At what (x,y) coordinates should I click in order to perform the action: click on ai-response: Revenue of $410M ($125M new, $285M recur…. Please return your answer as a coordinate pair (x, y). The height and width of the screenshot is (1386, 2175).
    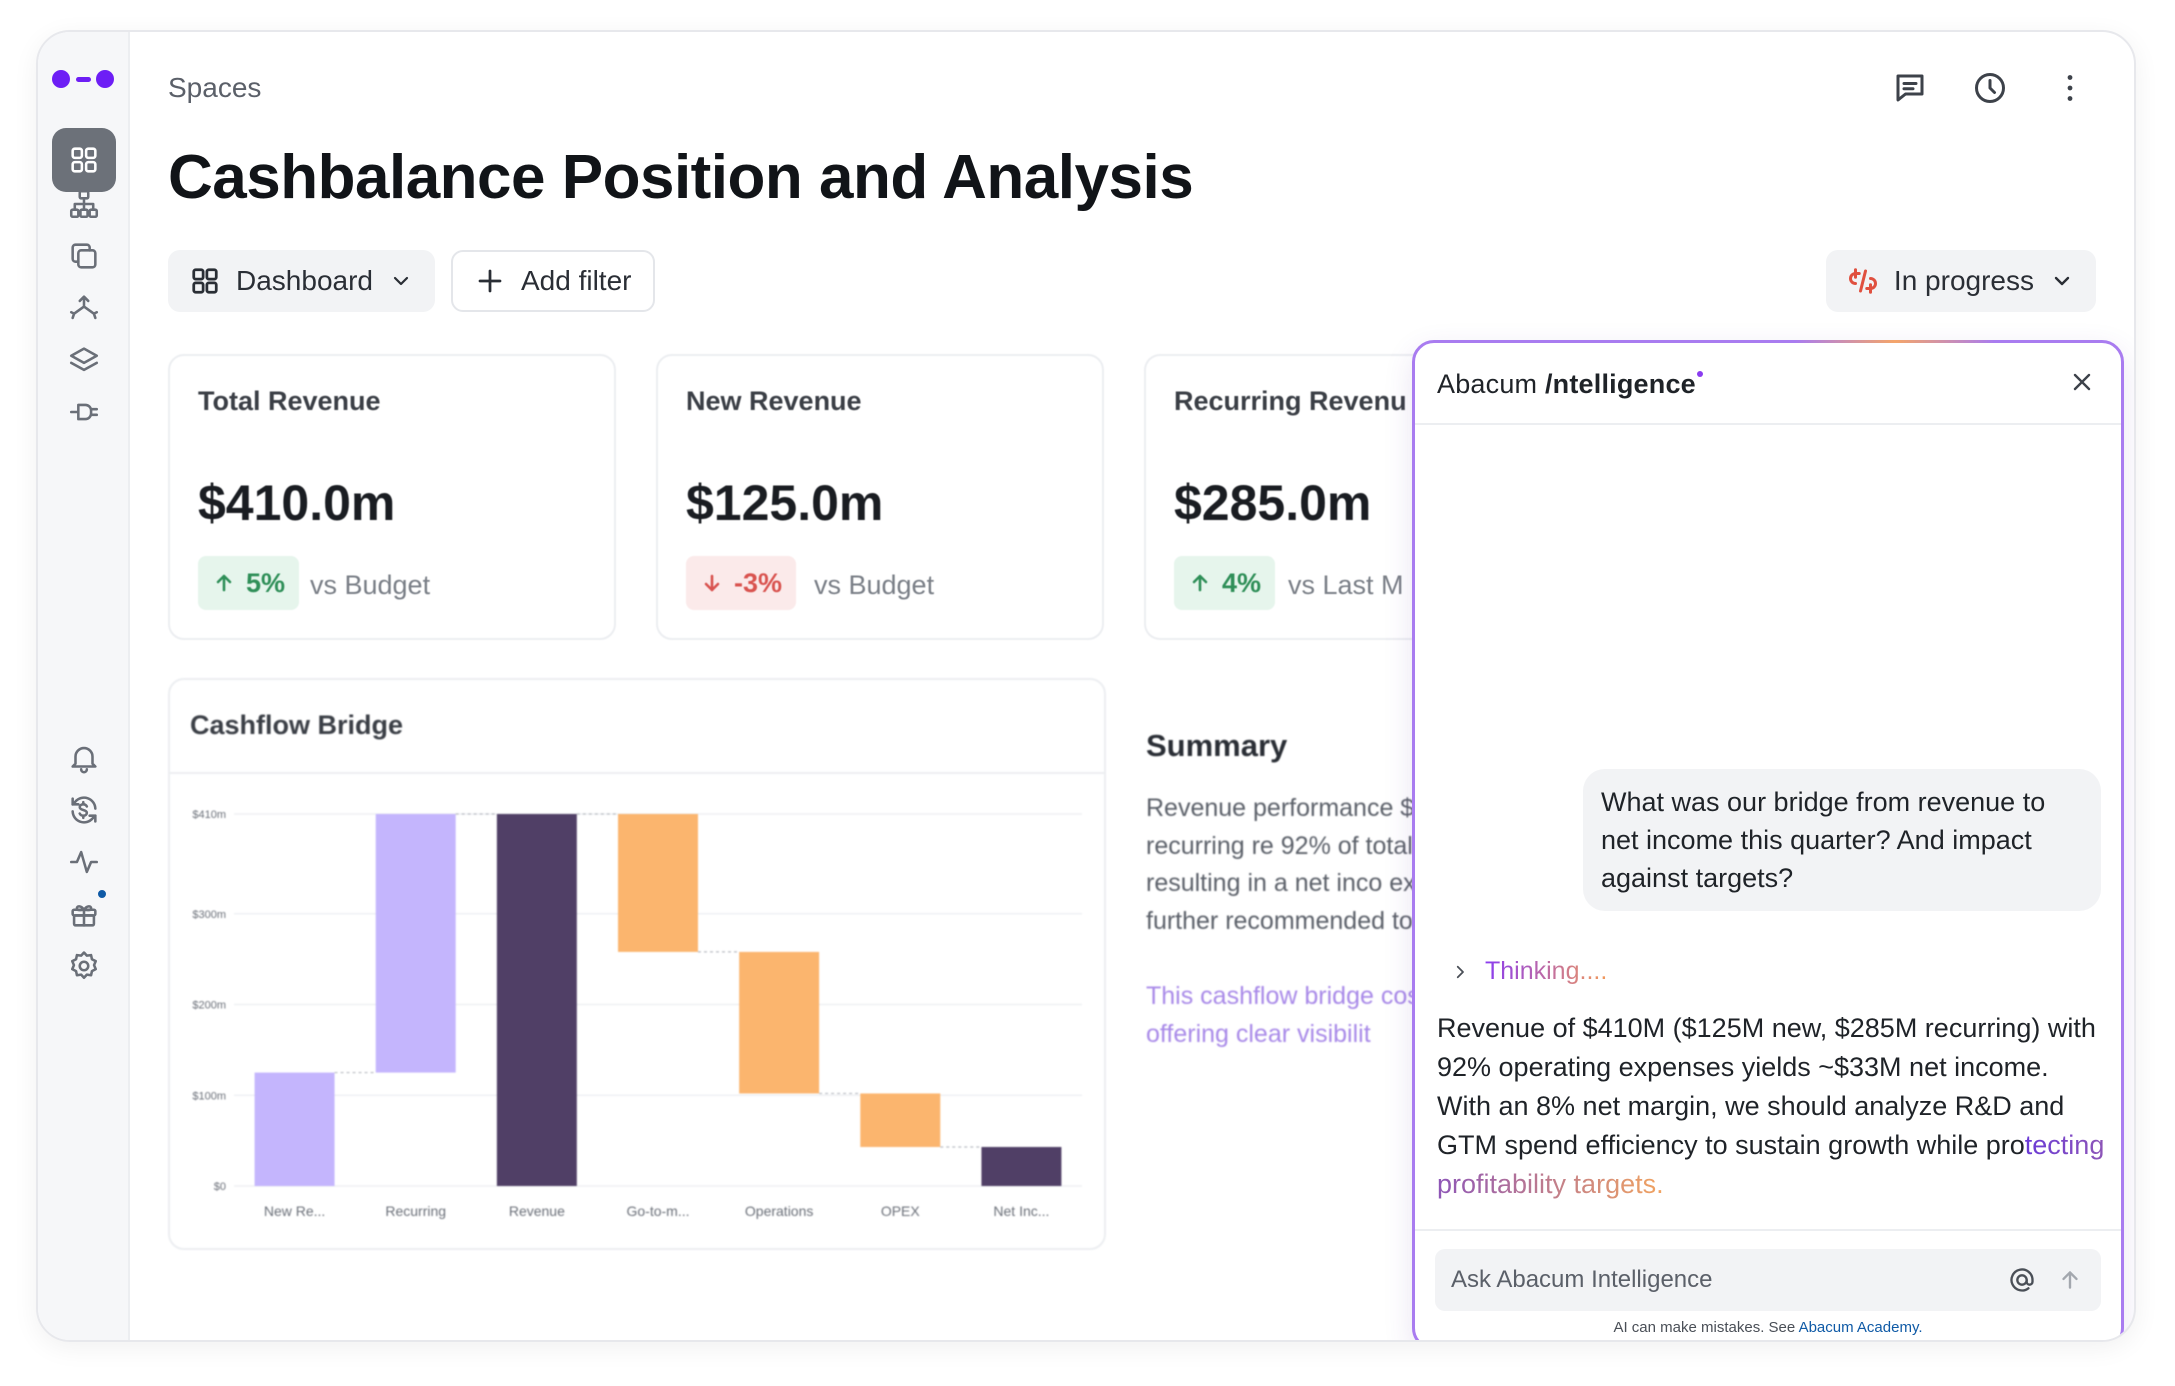
    Looking at the image, I should click on (1773, 1106).